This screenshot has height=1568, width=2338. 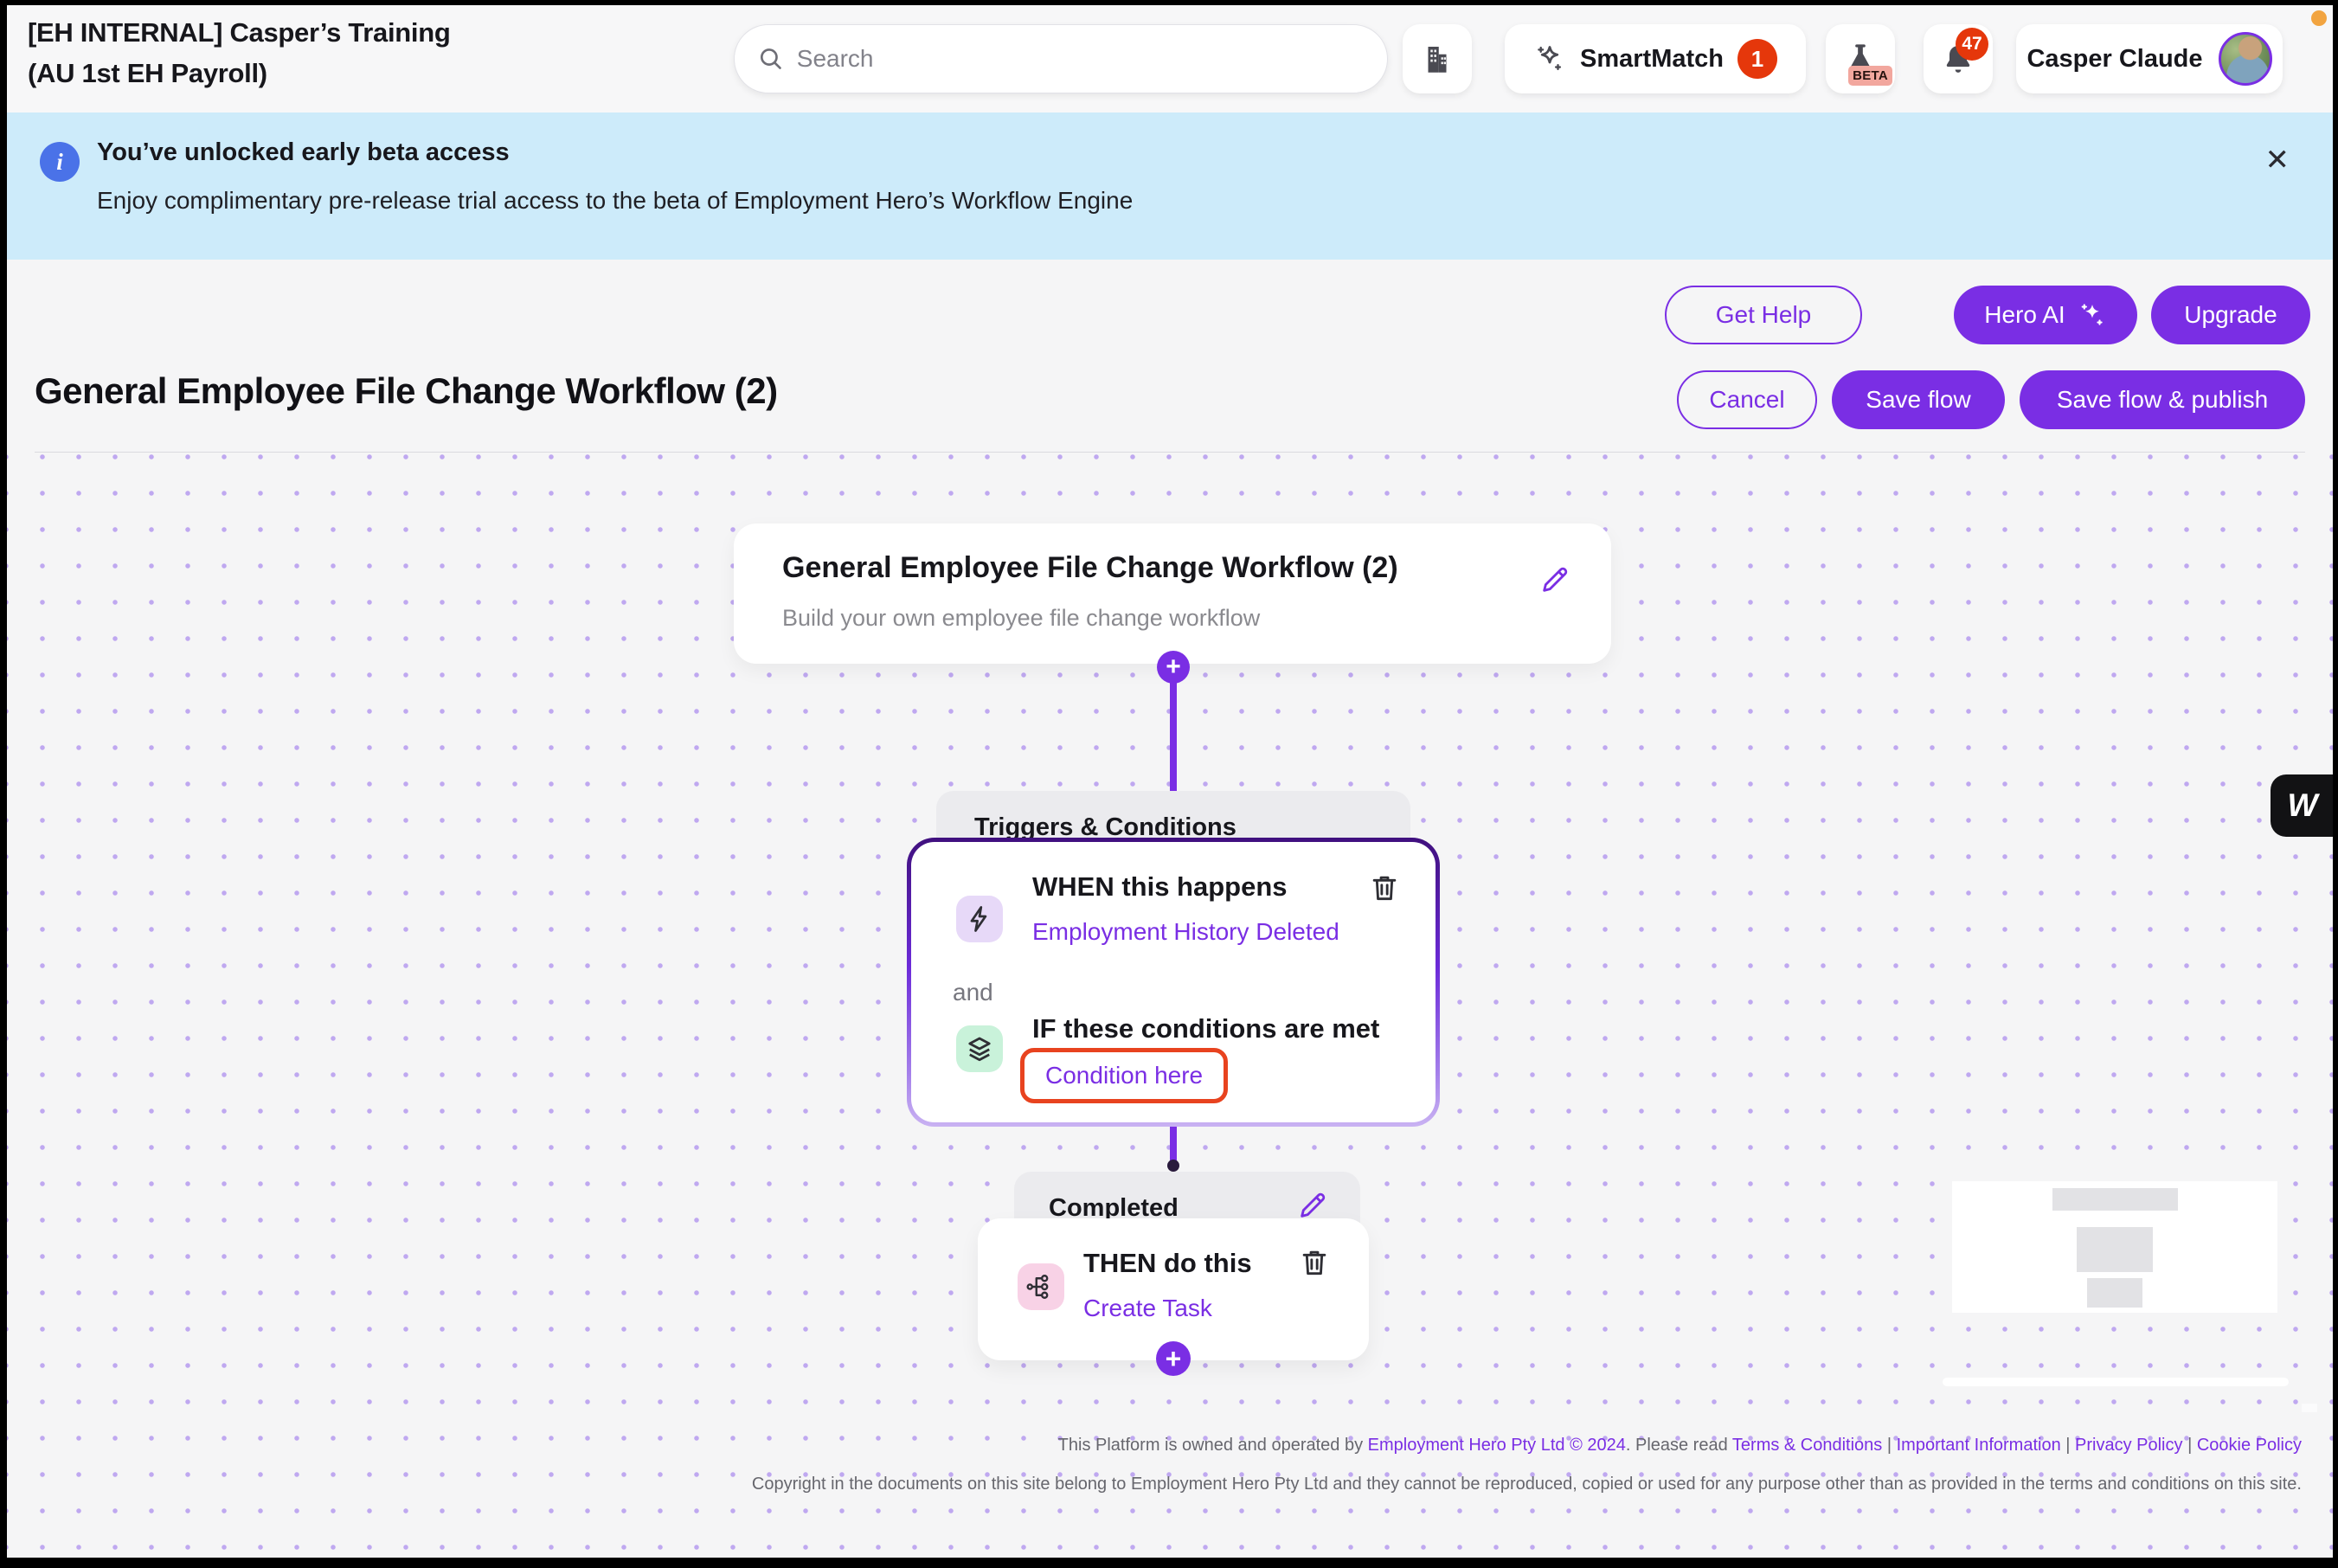 I want to click on save-flow-button: Save flow, so click(x=1918, y=399).